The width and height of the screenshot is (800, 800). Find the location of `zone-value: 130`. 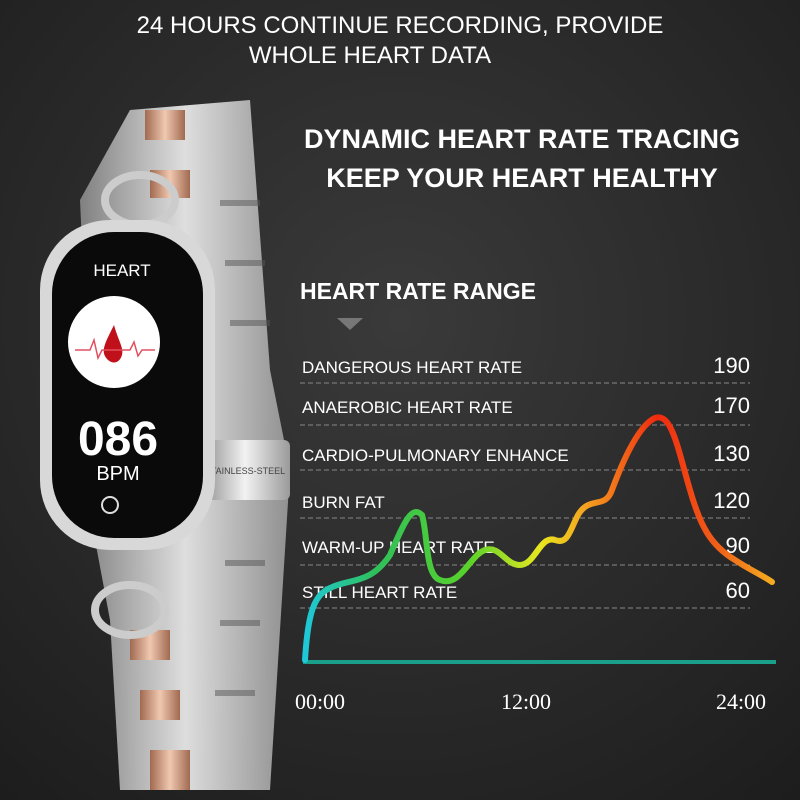

zone-value: 130 is located at coordinates (731, 453).